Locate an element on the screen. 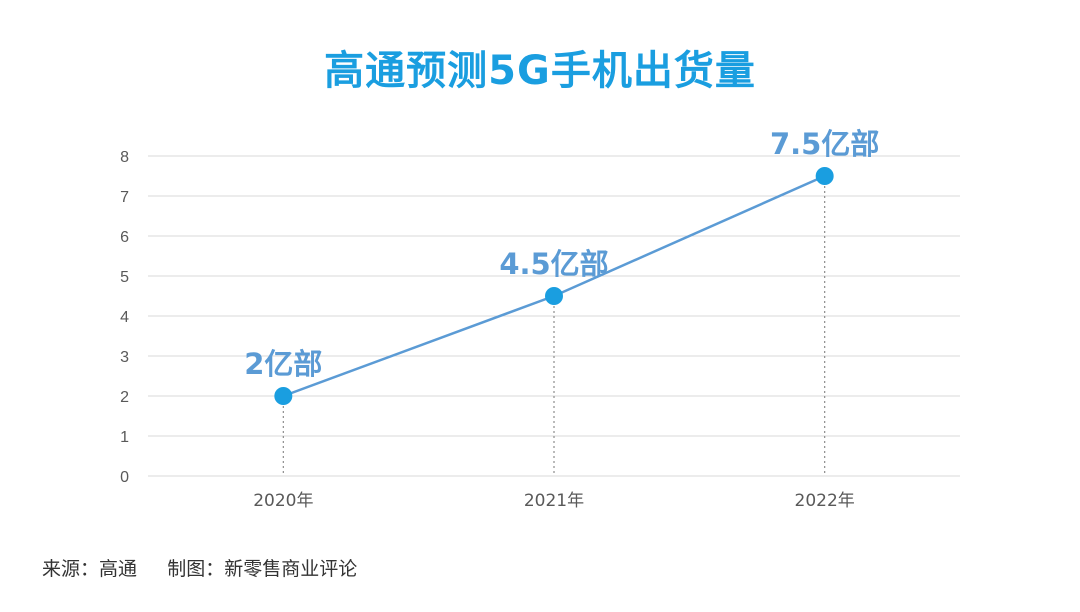  y-tick-label: 6 is located at coordinates (124, 237).